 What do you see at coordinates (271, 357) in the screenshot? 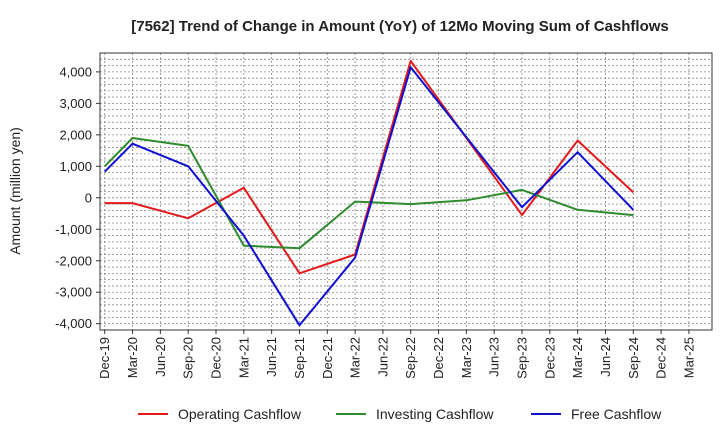
I see `x-tick-label: Jun-21` at bounding box center [271, 357].